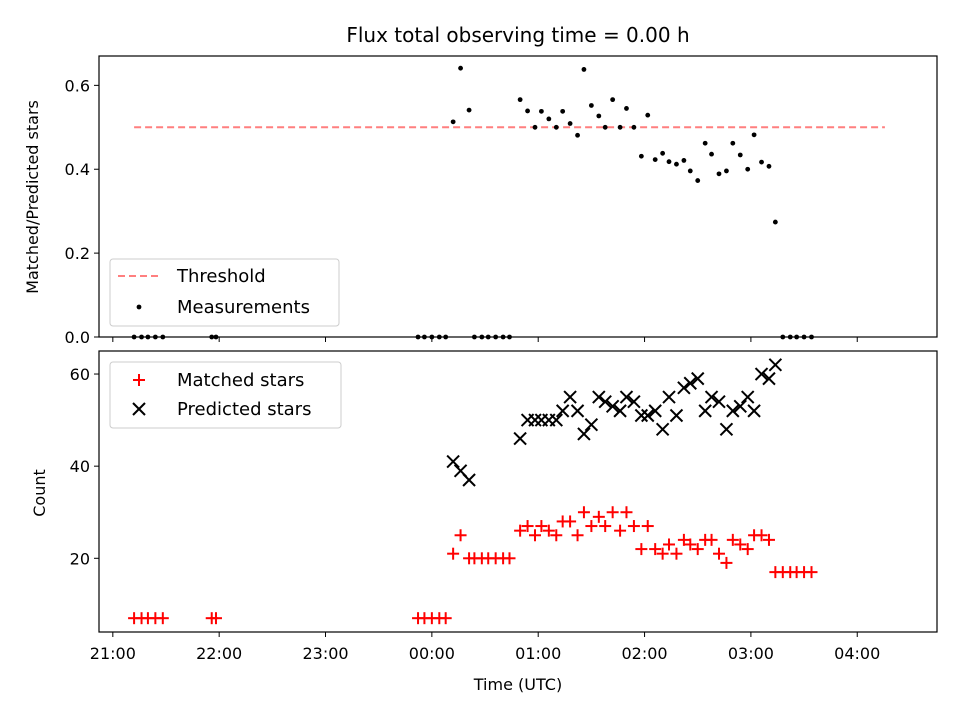  Describe the element at coordinates (139, 380) in the screenshot. I see `legend-matched-swatch` at that location.